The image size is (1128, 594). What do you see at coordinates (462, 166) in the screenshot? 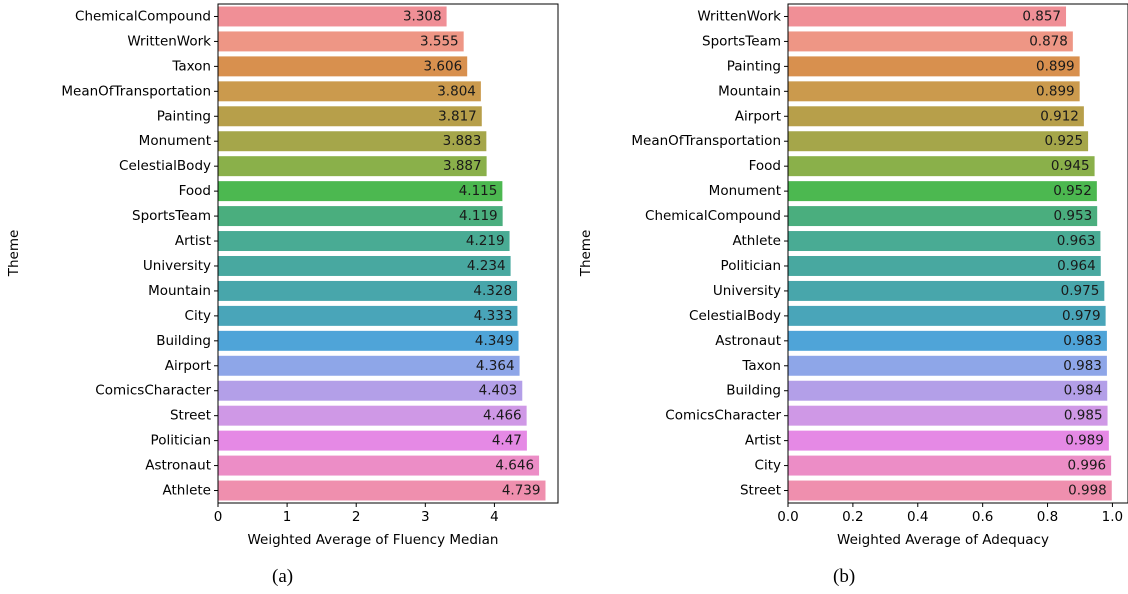
I see `value-label: 3.887` at bounding box center [462, 166].